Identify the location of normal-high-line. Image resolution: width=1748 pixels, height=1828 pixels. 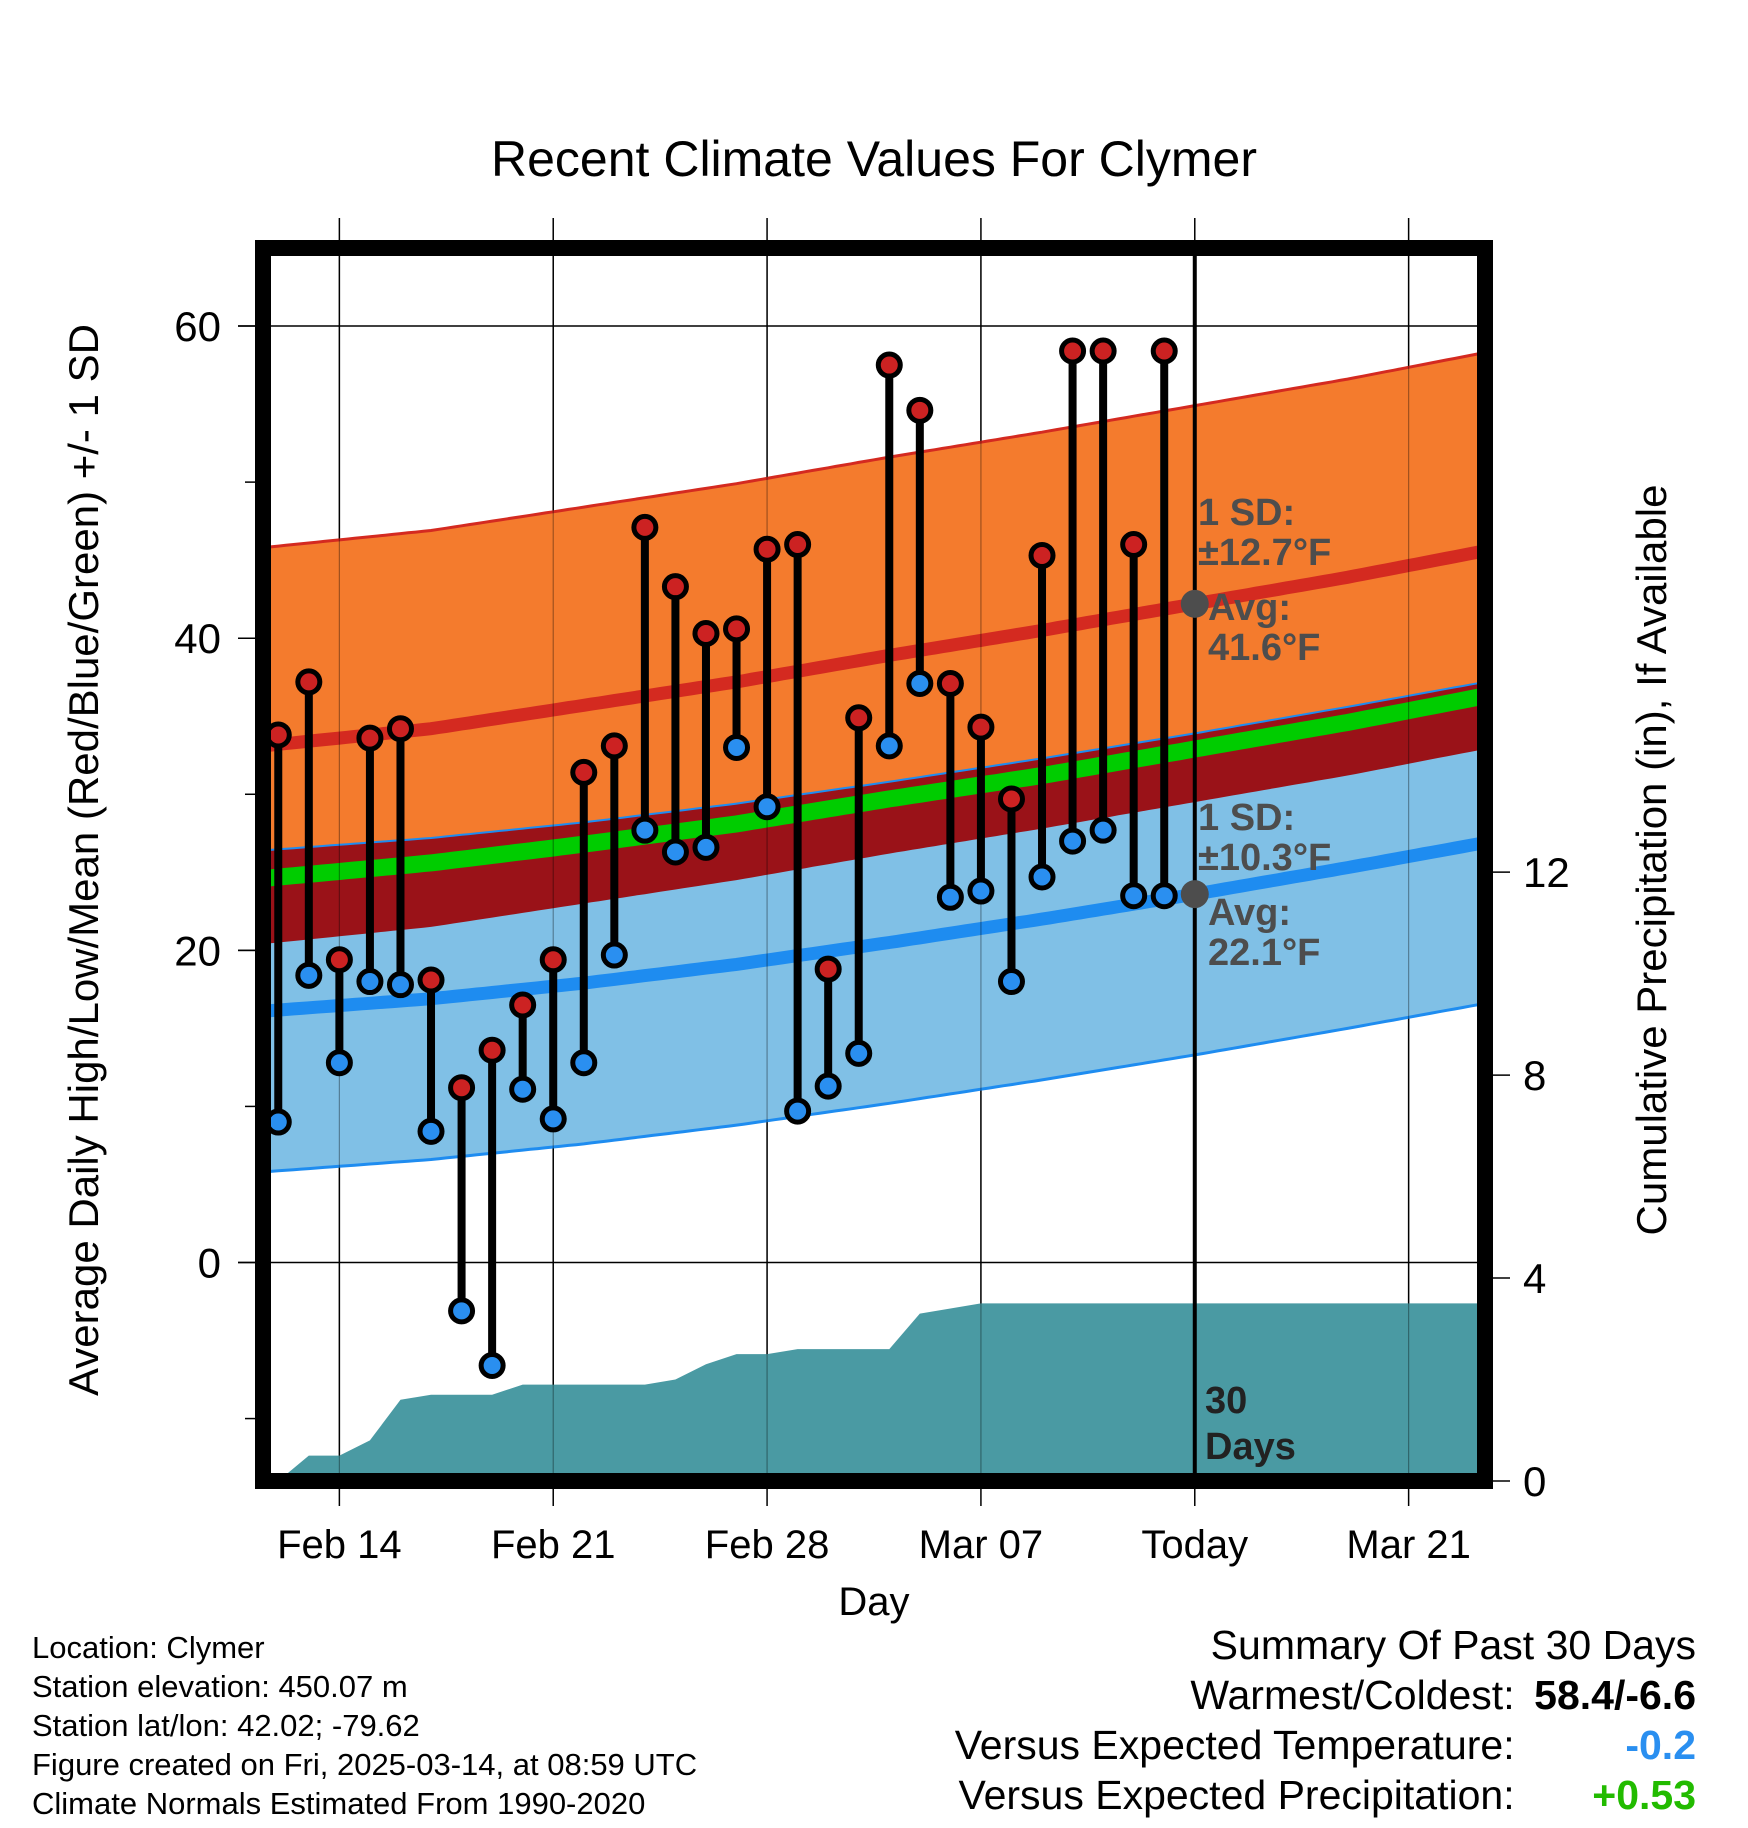
(874, 648).